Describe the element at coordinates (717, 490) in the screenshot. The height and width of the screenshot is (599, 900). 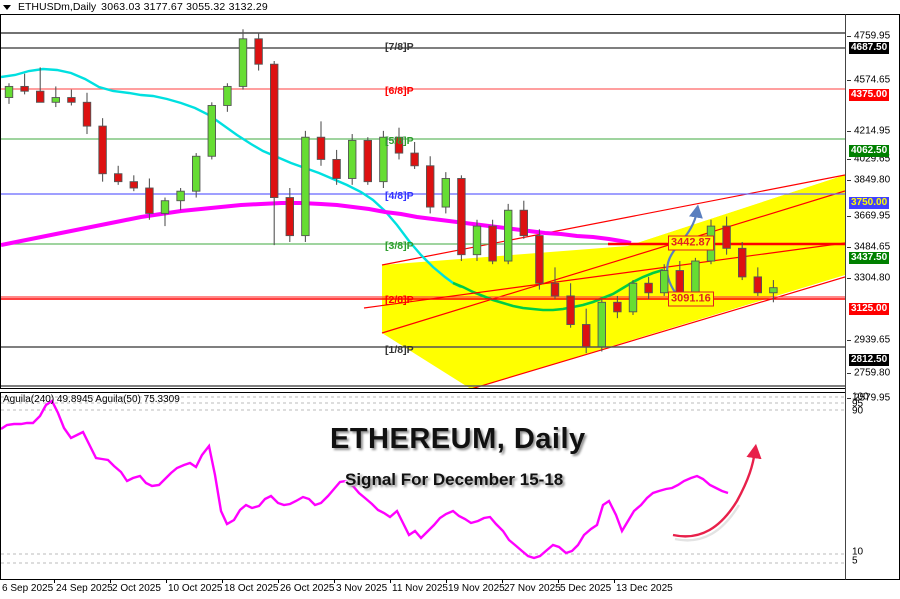
I see `forecast-arrow` at that location.